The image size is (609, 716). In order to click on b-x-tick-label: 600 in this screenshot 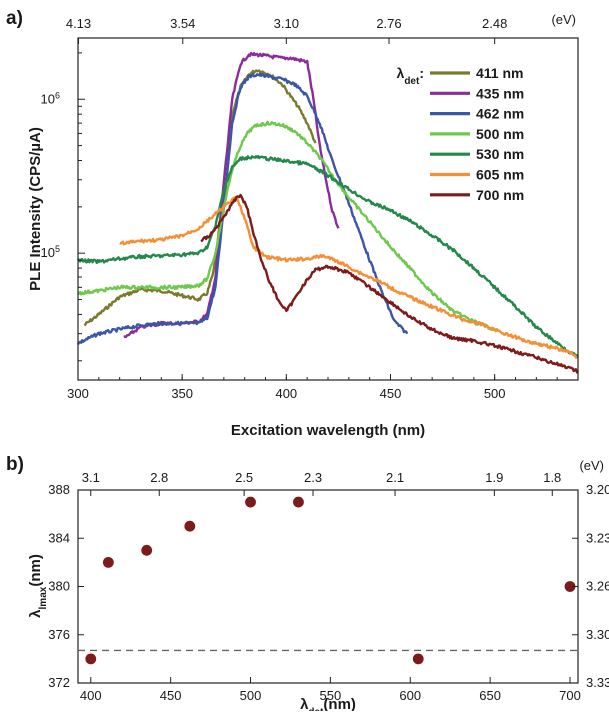, I will do `click(410, 695)`.